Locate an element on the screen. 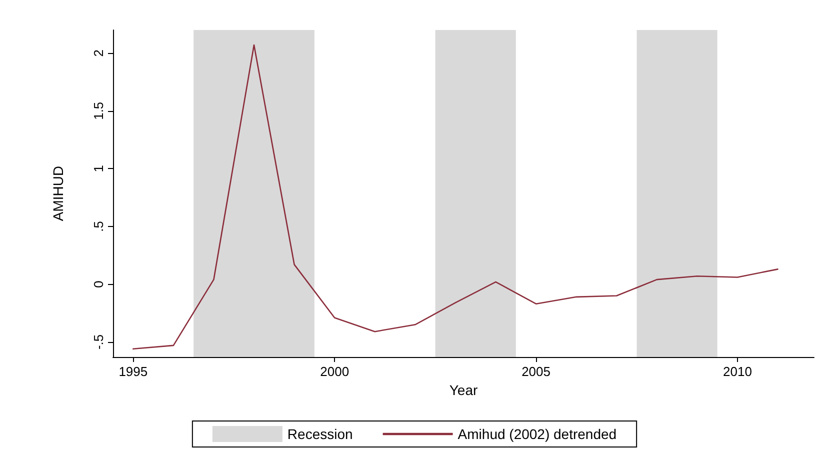 The image size is (829, 461). y-tick-label: 1.5 is located at coordinates (98, 111).